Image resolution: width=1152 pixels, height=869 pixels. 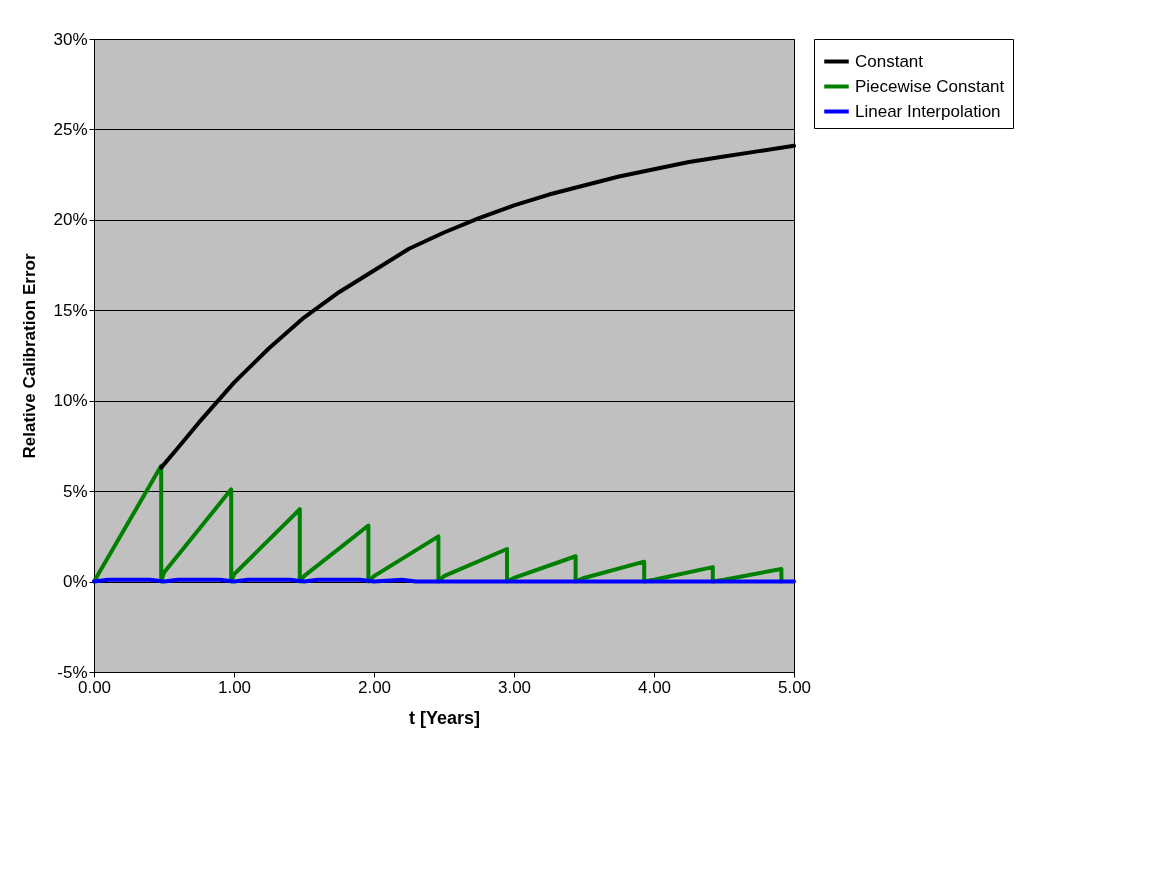 I want to click on y-tick-label: 20%, so click(x=70, y=220).